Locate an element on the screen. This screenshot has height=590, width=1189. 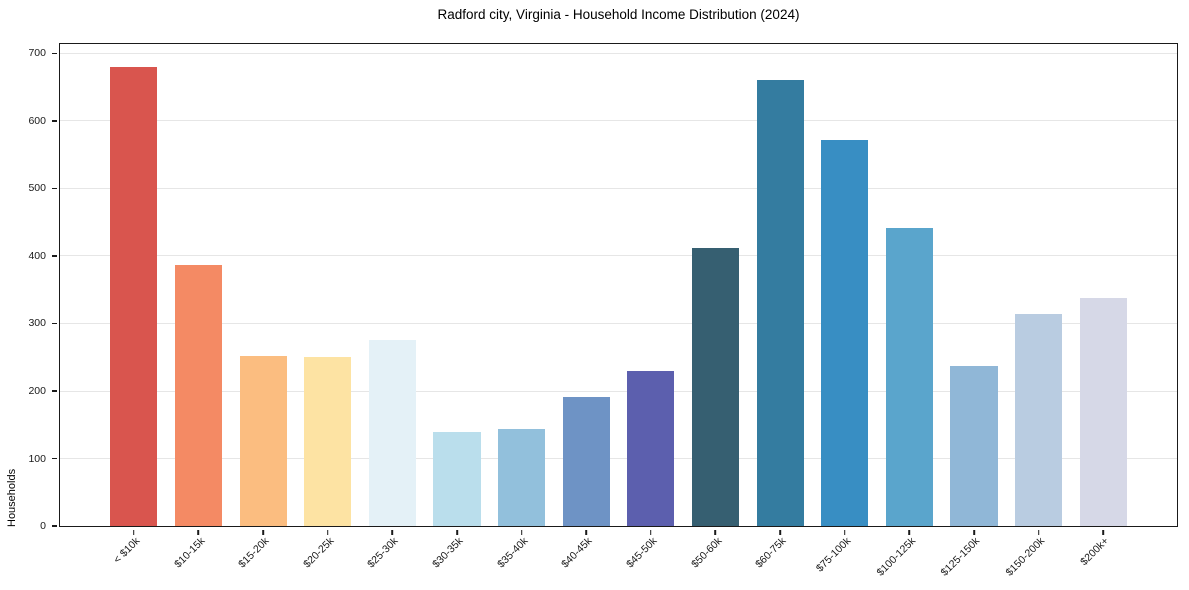
y-tick-label: 0 is located at coordinates (43, 526).